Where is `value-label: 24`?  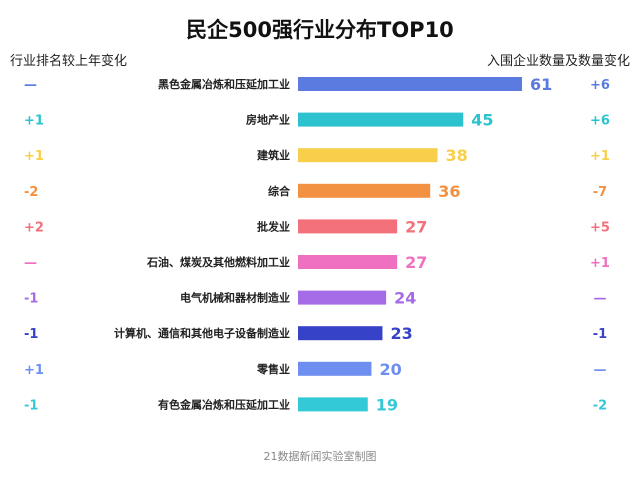
value-label: 24 is located at coordinates (405, 298).